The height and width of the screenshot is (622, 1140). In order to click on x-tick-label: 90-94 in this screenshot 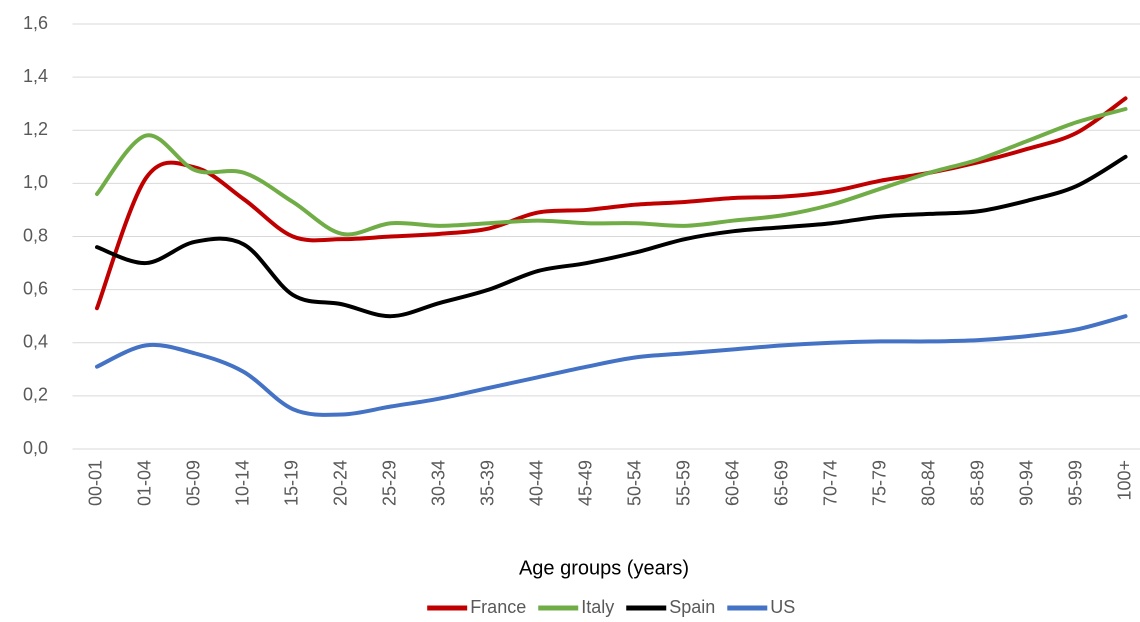, I will do `click(1026, 483)`.